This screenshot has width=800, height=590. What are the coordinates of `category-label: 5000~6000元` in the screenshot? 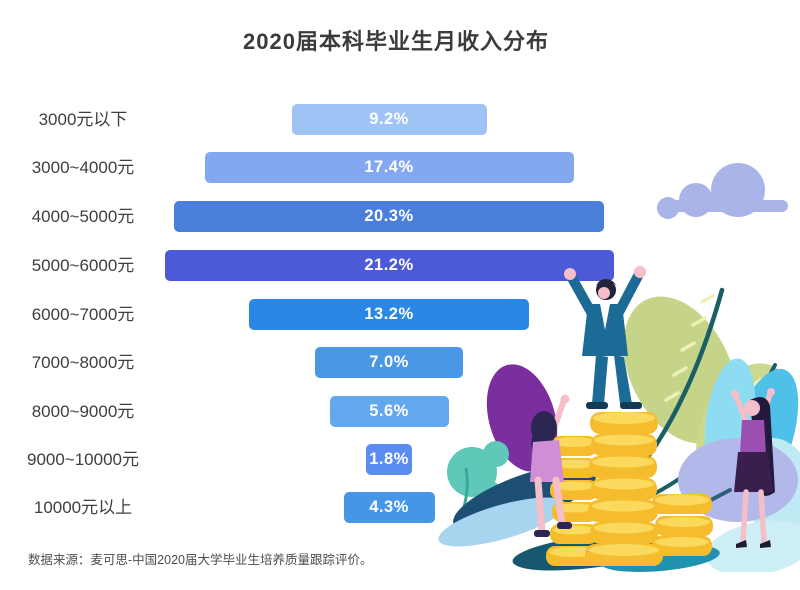 It's located at (83, 265).